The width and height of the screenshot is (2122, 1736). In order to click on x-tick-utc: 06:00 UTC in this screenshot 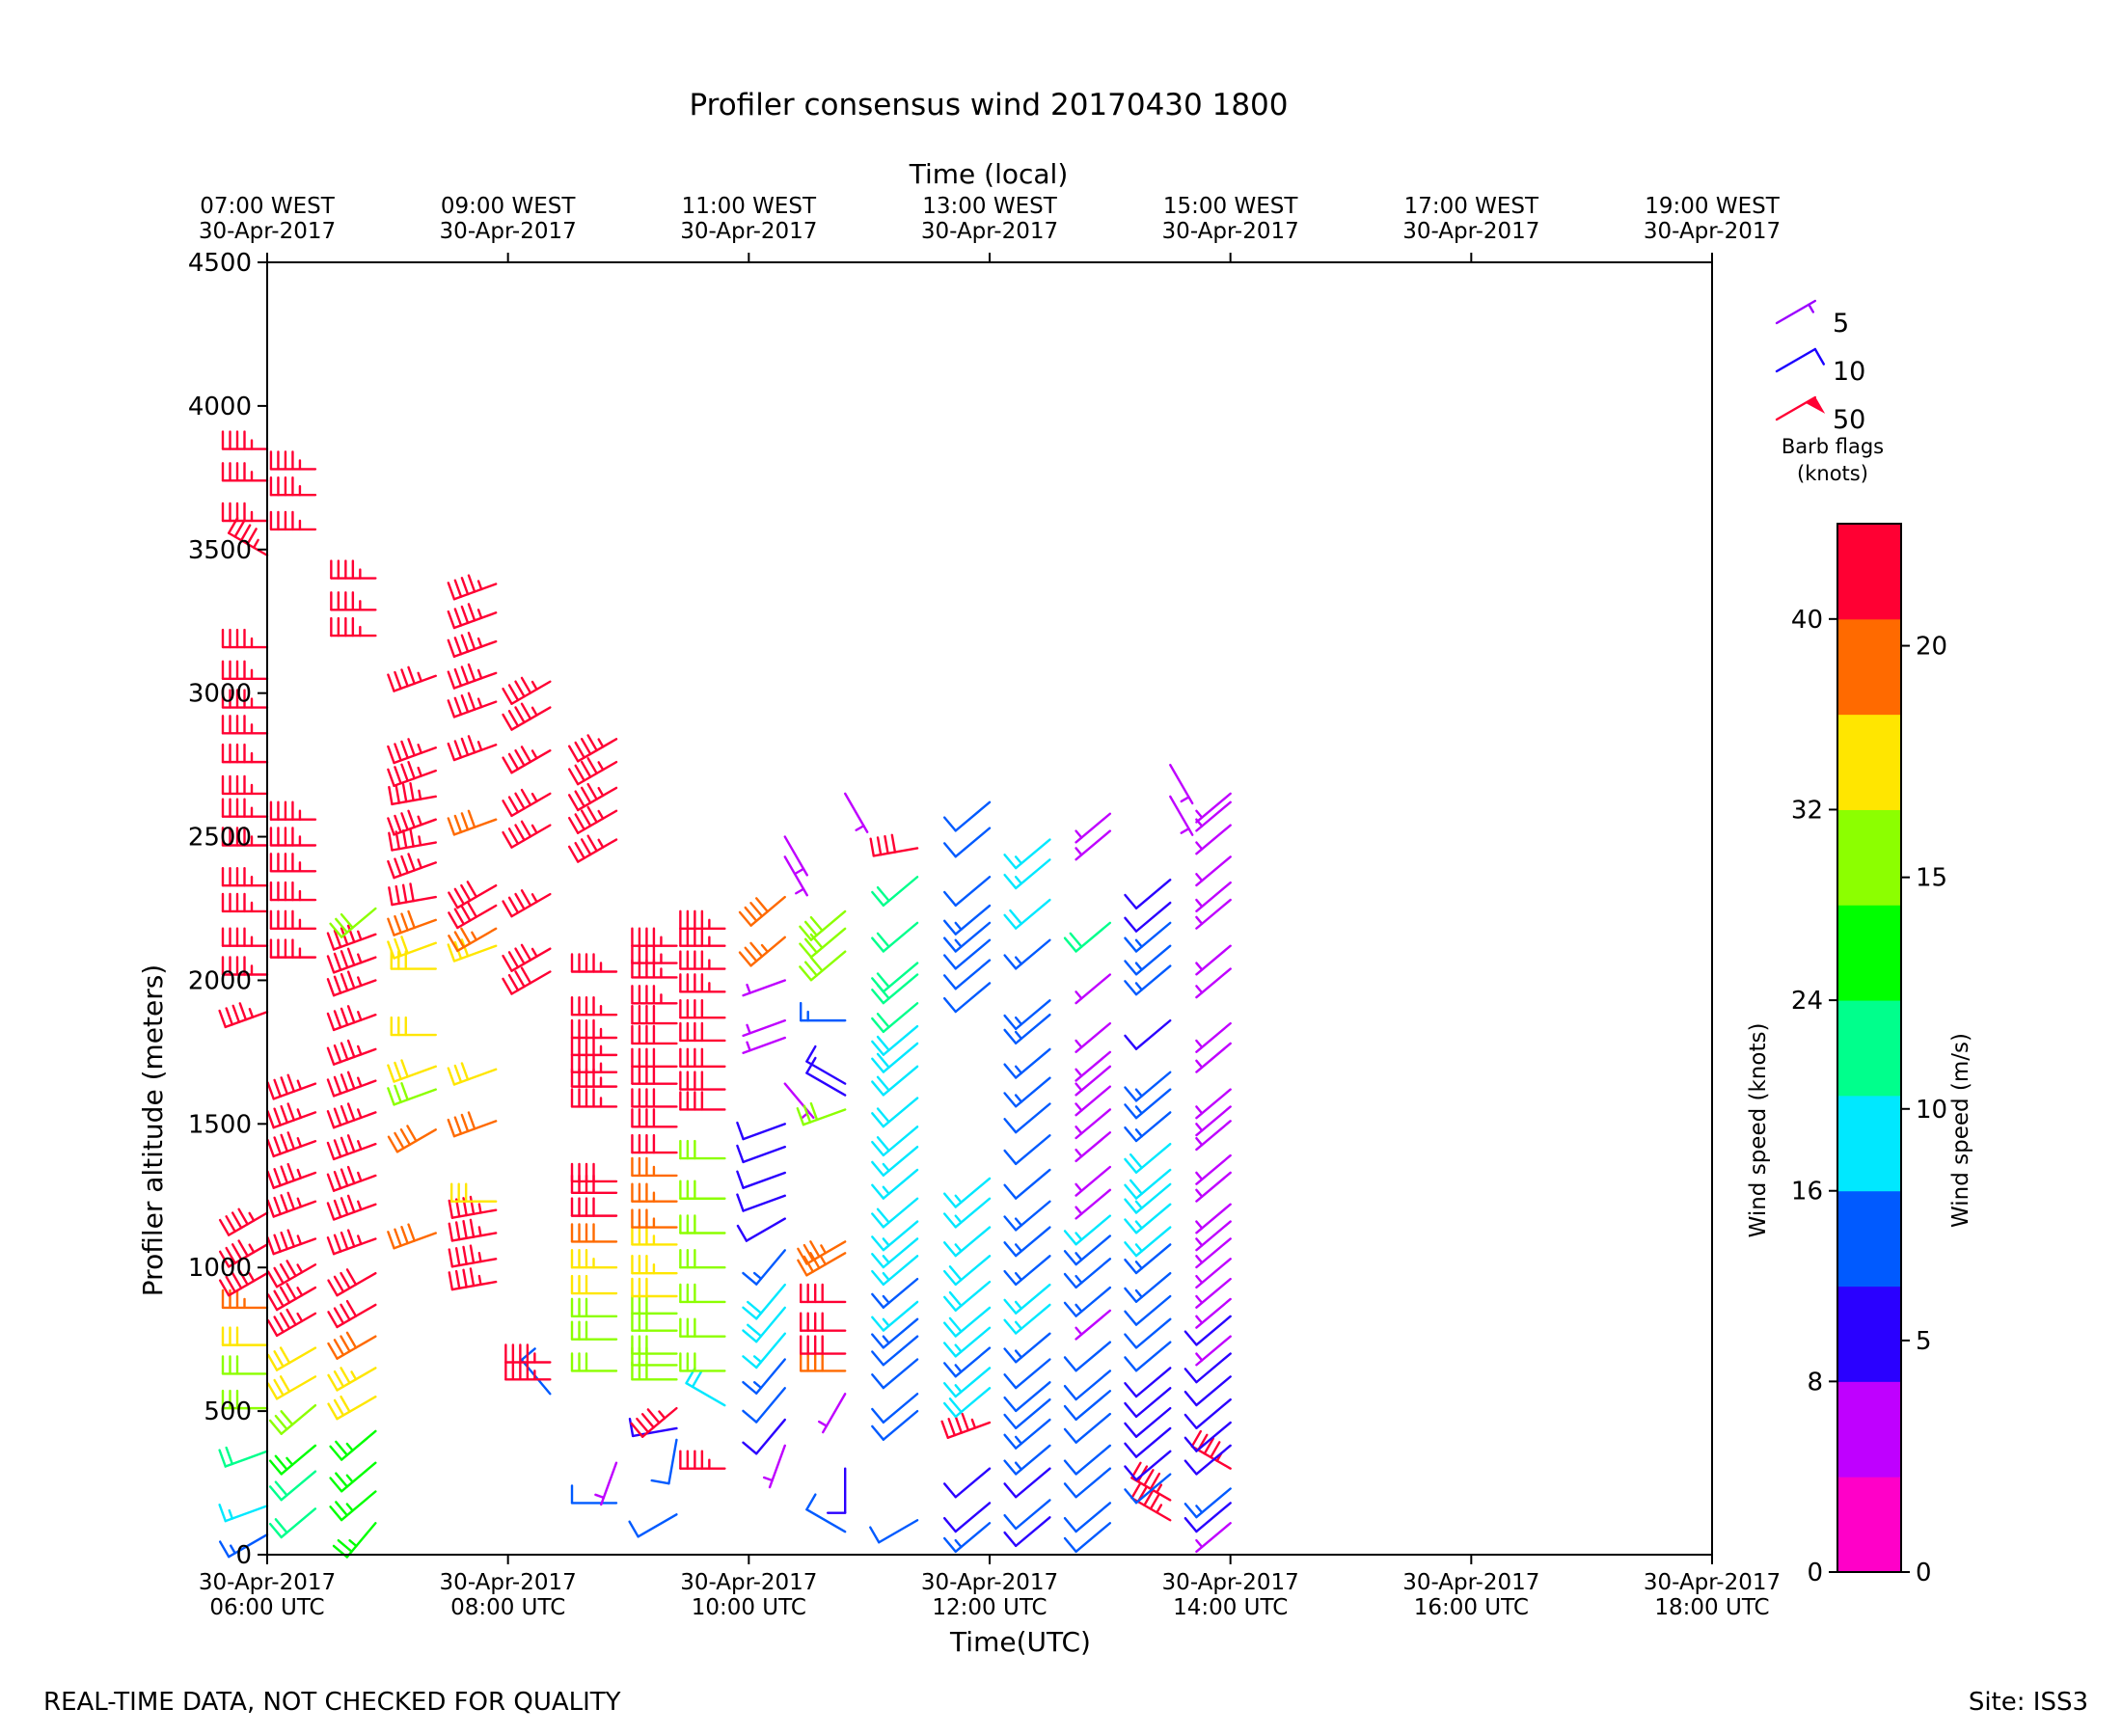, I will do `click(266, 1607)`.